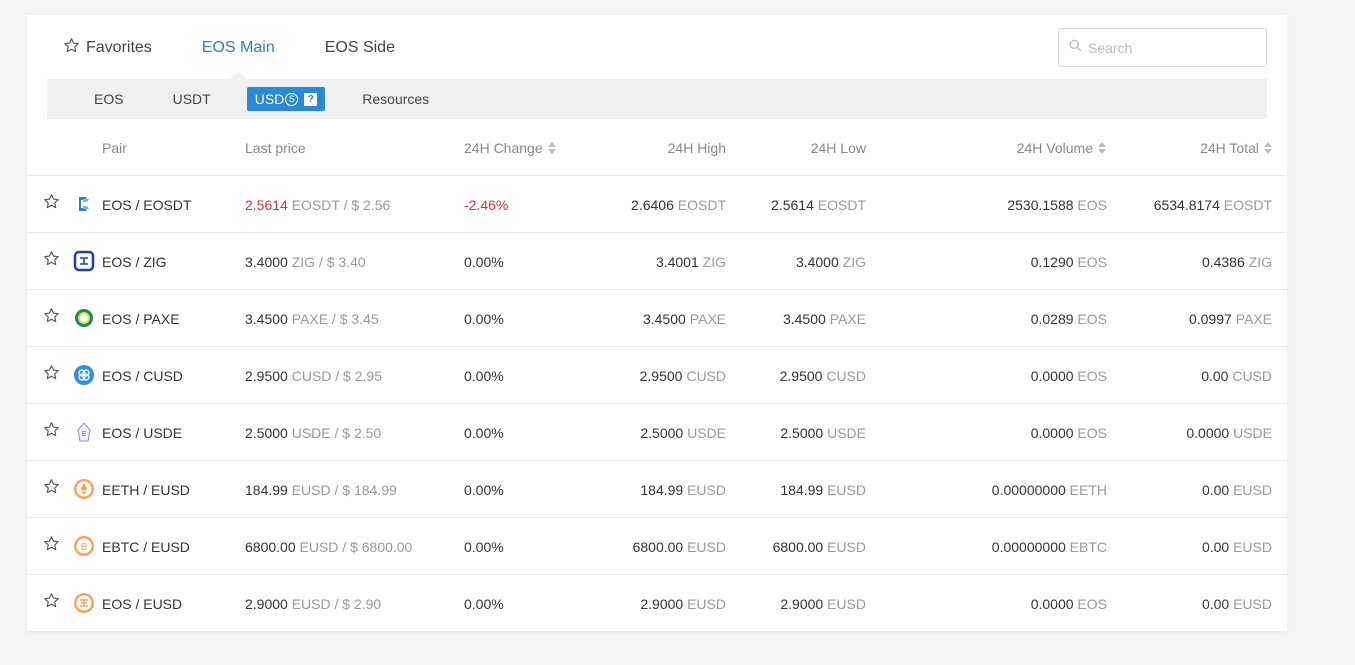  Describe the element at coordinates (84, 261) in the screenshot. I see `zig-coin-icon` at that location.